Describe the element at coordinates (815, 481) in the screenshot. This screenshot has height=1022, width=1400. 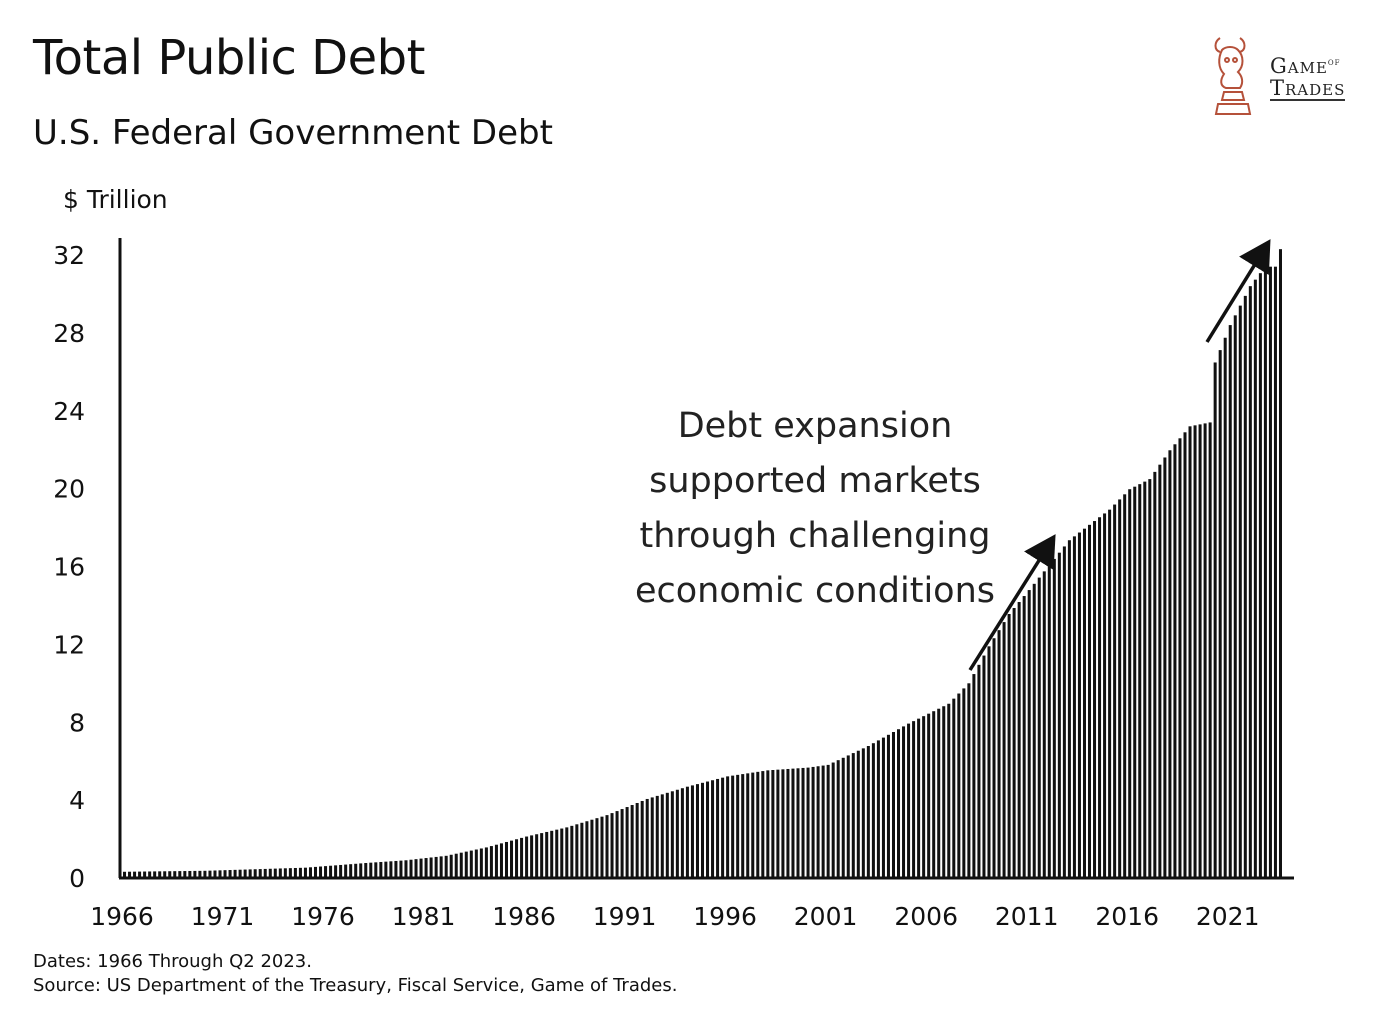
I see `annotation-line-2: supported markets` at that location.